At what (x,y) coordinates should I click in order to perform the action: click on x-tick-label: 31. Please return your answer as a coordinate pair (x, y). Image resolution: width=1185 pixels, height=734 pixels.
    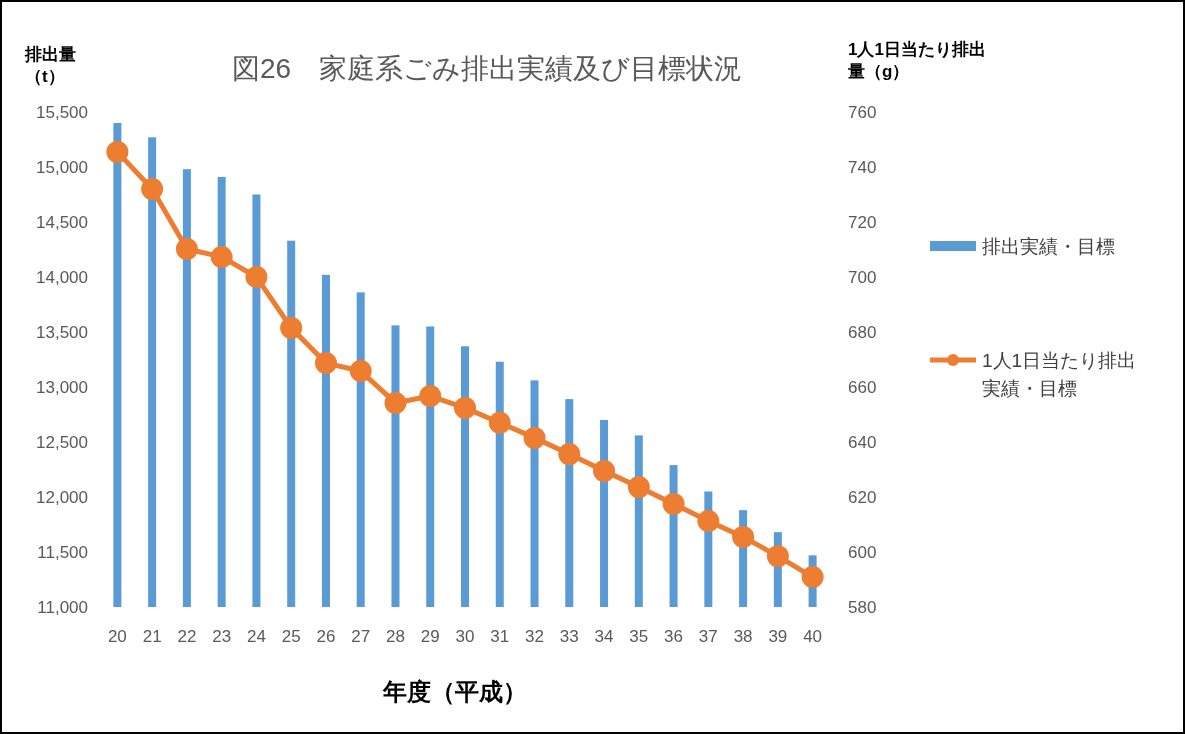
    Looking at the image, I should click on (500, 636).